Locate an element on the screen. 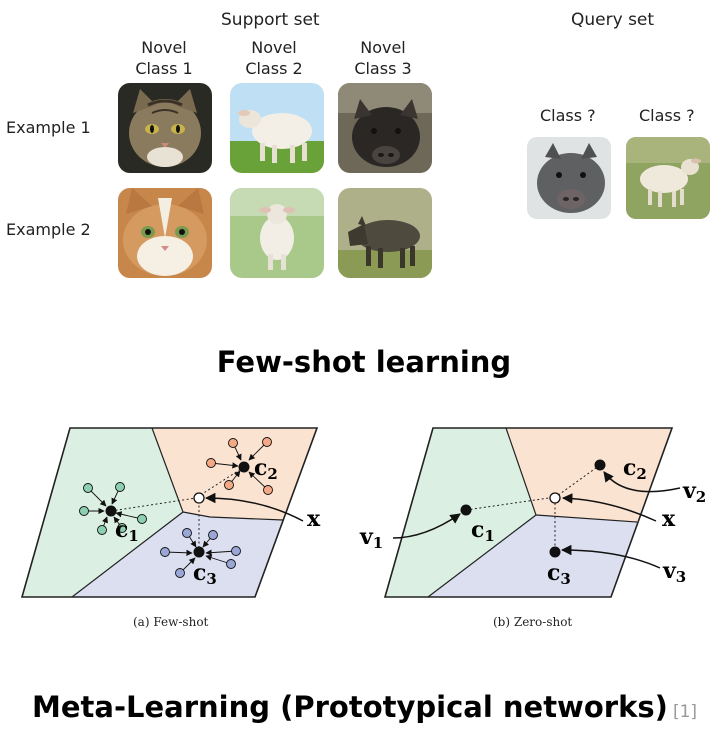  class-2-support-points is located at coordinates (239, 466).